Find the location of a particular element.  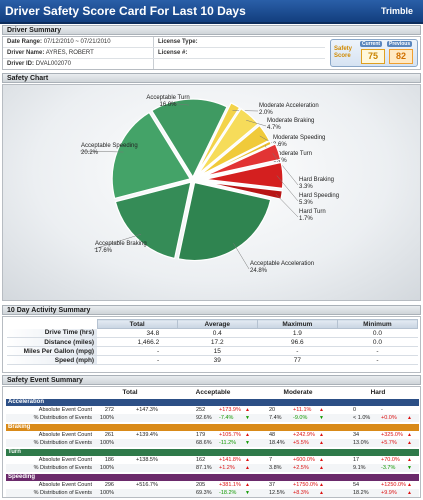

column-header is located at coordinates (52, 324).